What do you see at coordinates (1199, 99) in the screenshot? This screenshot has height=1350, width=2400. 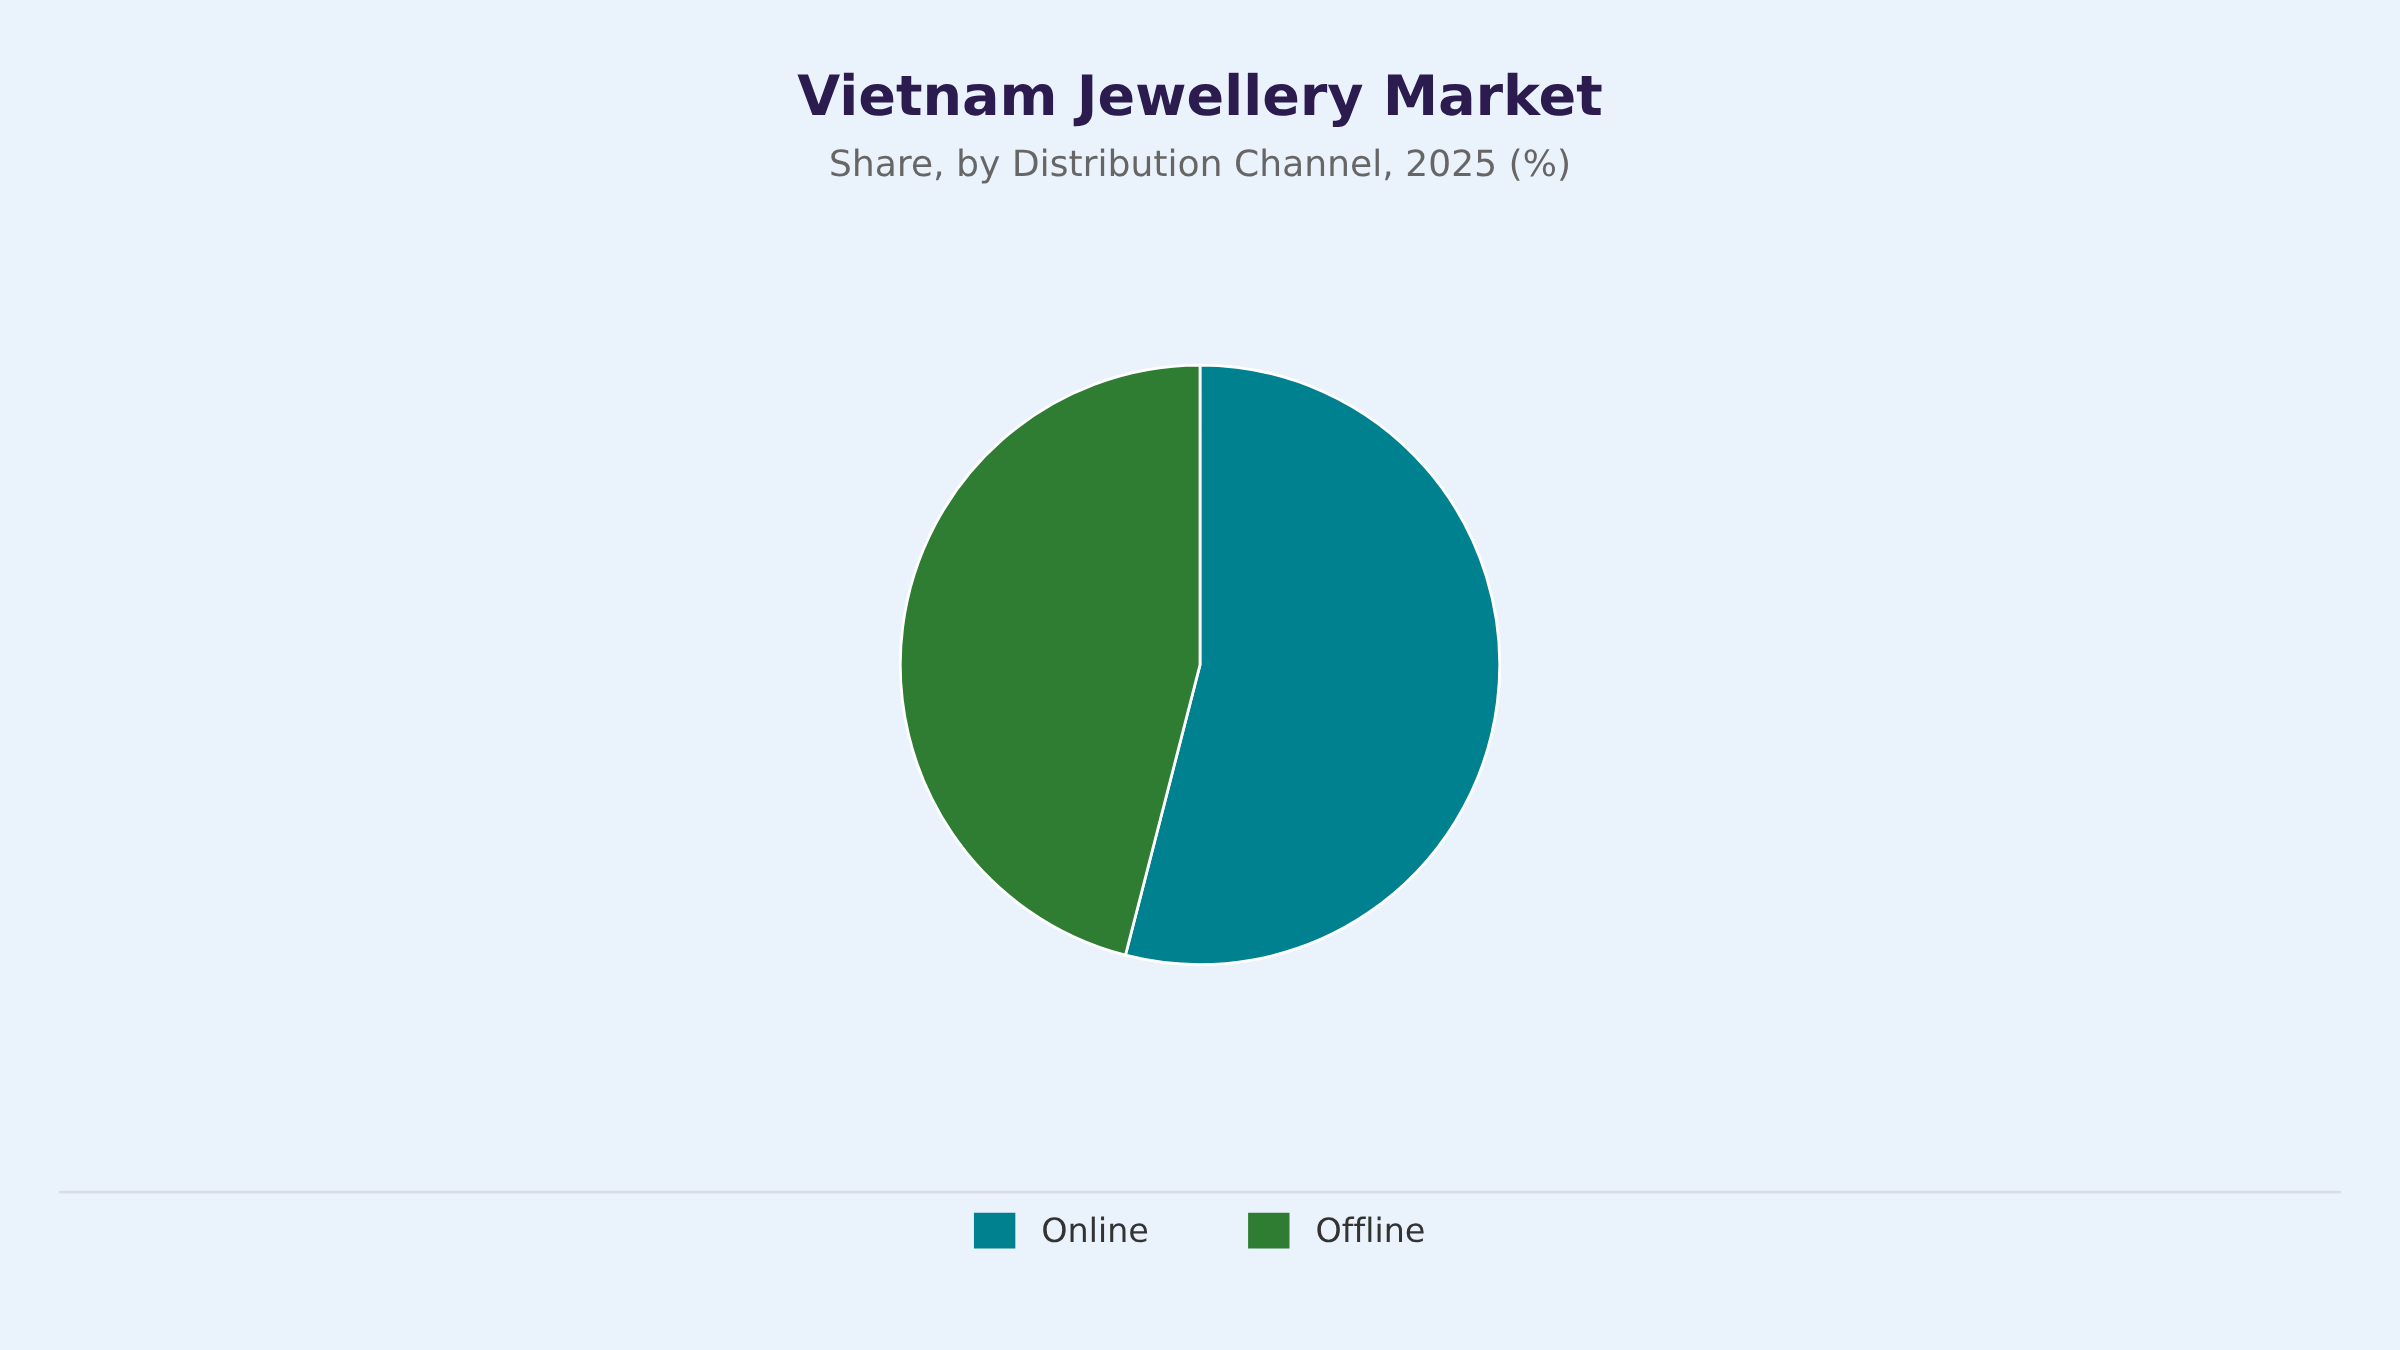 I see `chart-title: Vietnam Jewellery Market` at bounding box center [1199, 99].